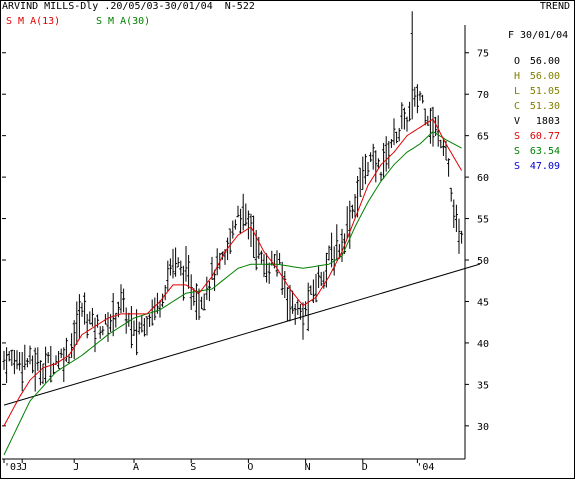  I want to click on x-tick-label: N, so click(308, 467).